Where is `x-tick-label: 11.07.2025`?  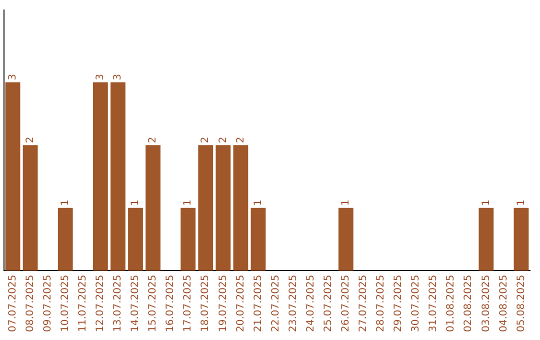 x-tick-label: 11.07.2025 is located at coordinates (82, 303).